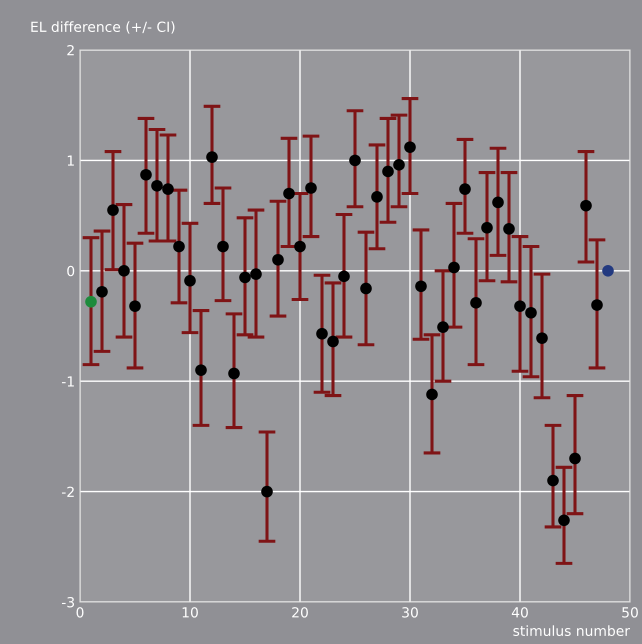 The image size is (642, 644). Describe the element at coordinates (630, 612) in the screenshot. I see `x-tick-label: 50` at that location.